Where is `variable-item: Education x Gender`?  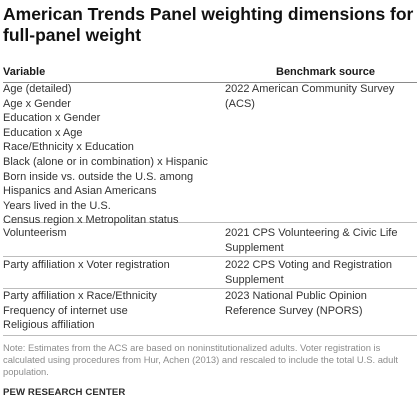
variable-item: Education x Gender is located at coordinates (52, 118).